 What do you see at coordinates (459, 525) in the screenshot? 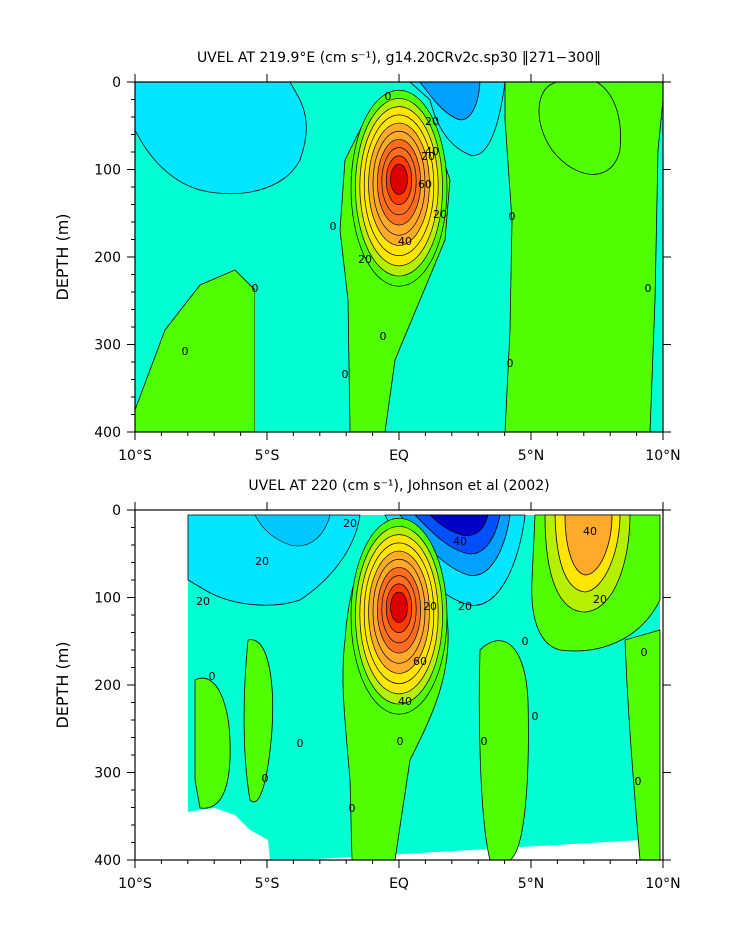
I see `panel-2-westward-jet-core` at bounding box center [459, 525].